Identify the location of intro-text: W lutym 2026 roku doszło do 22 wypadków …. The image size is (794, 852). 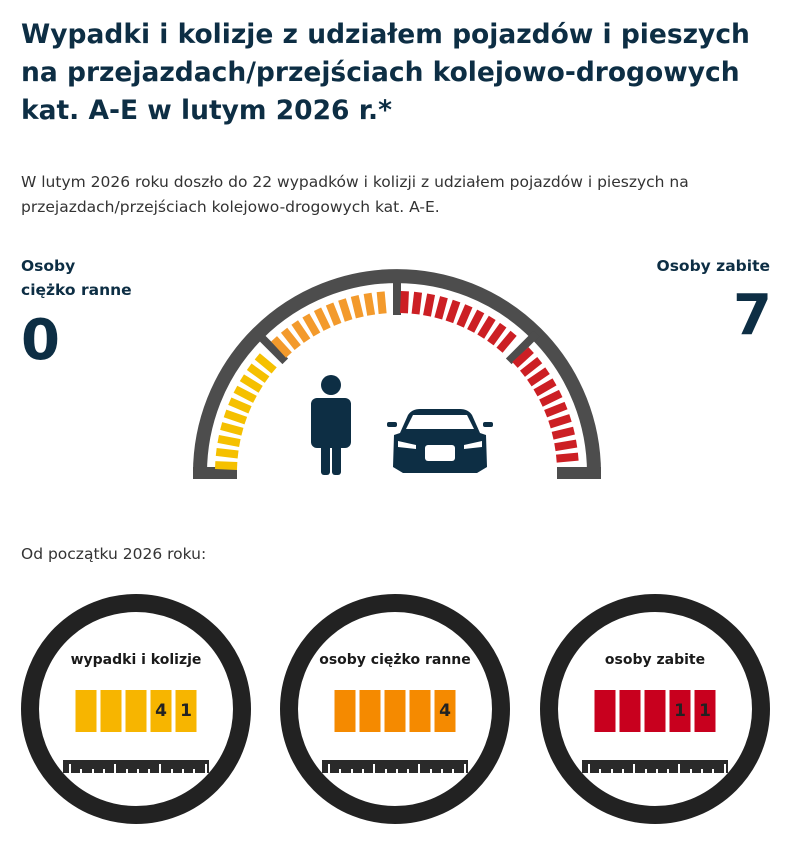
(355, 194).